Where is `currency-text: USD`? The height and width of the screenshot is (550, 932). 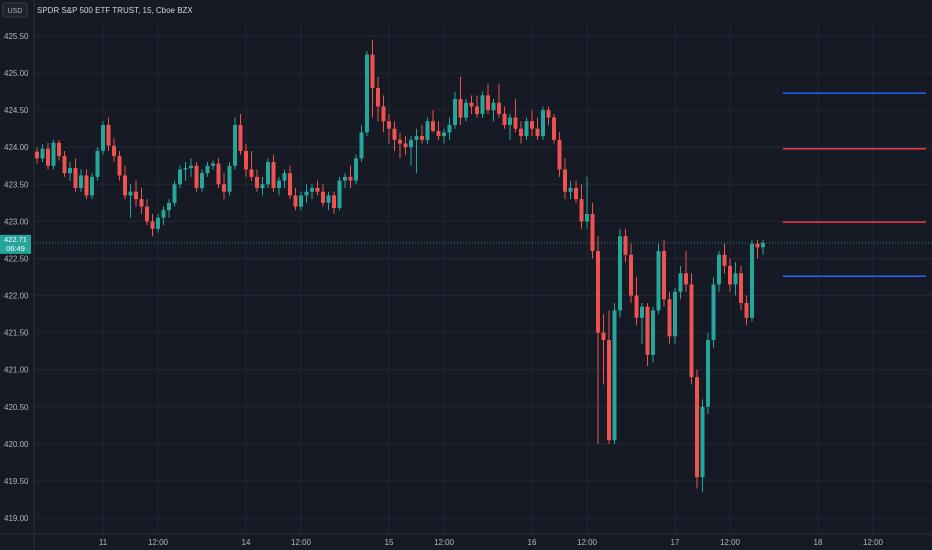
currency-text: USD is located at coordinates (15, 11).